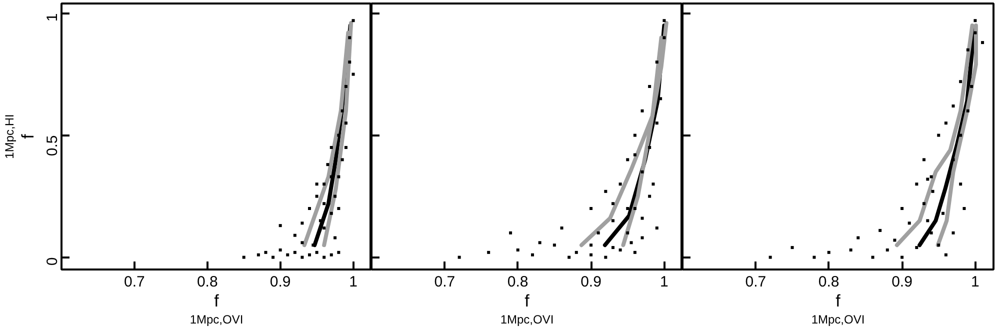 Image resolution: width=996 pixels, height=333 pixels. I want to click on y-axis-title: f1Mpc,HI, so click(20, 136).